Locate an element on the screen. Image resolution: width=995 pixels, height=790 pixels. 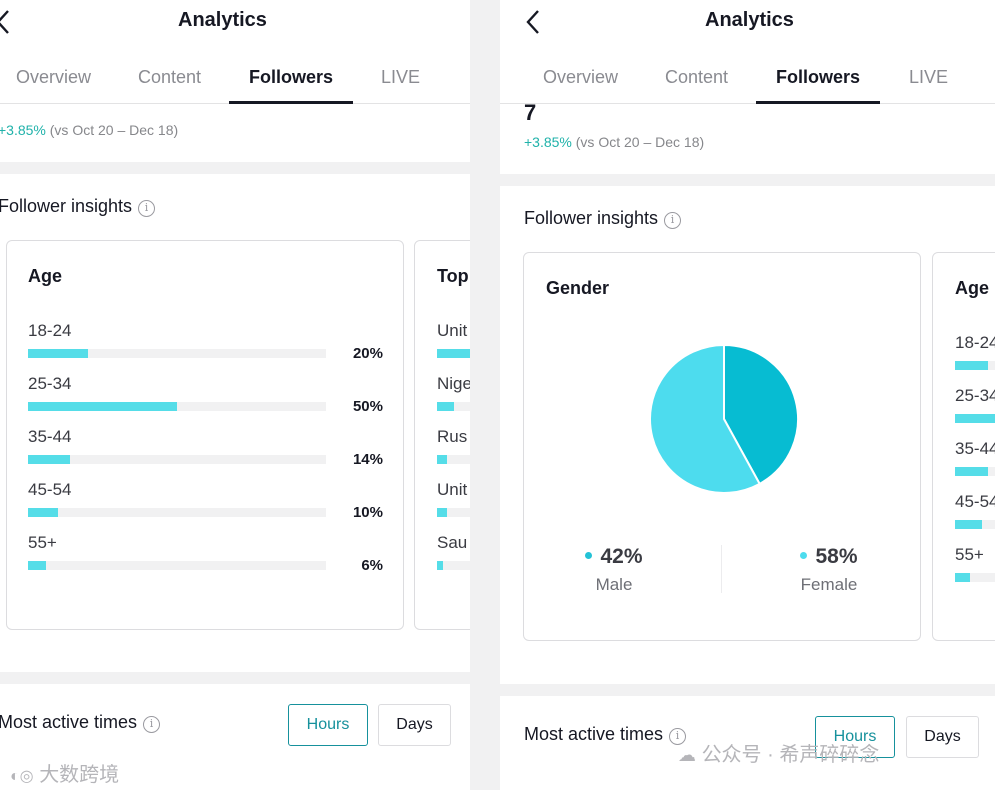
age-percent: 14% is located at coordinates (367, 459).